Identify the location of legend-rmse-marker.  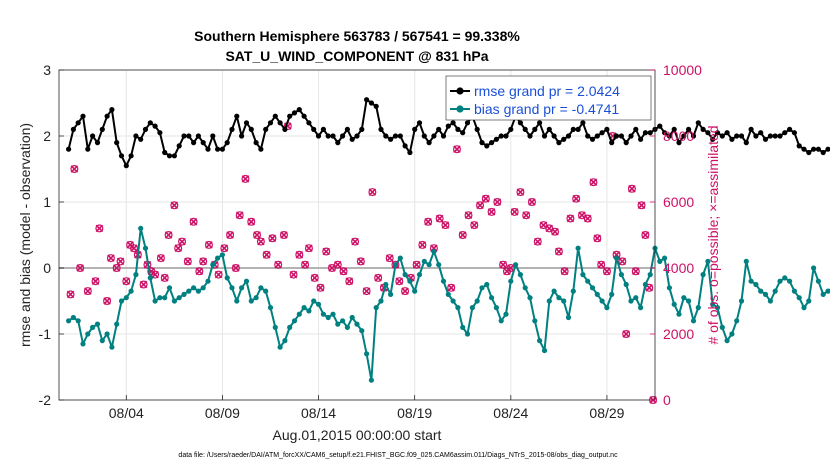
(460, 91).